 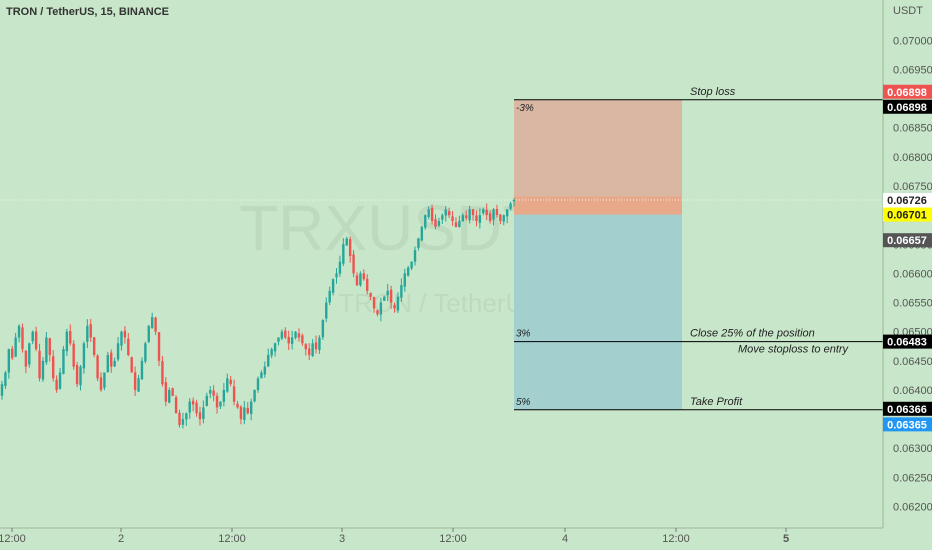 What do you see at coordinates (912, 158) in the screenshot?
I see `price-tick-label: 0.06800` at bounding box center [912, 158].